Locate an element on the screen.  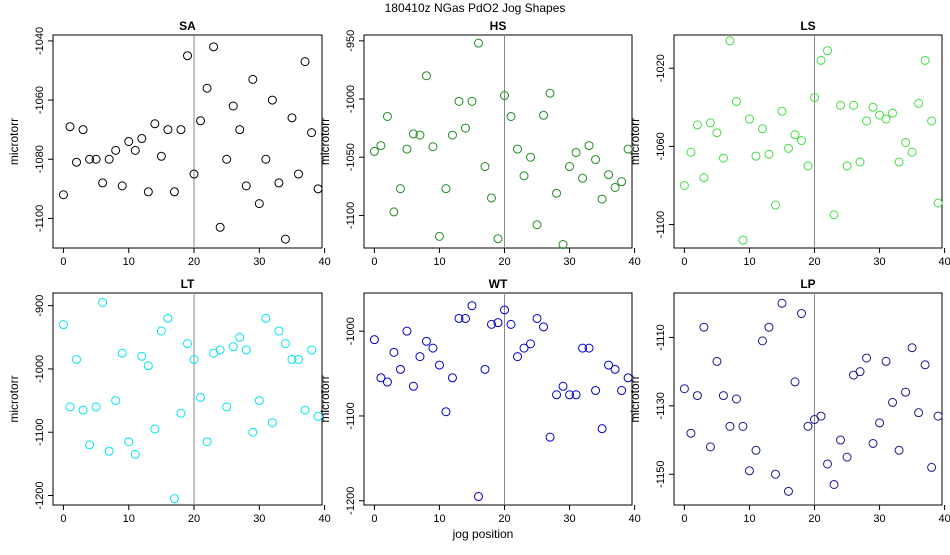
x-tick-label: 40 is located at coordinates (634, 262).